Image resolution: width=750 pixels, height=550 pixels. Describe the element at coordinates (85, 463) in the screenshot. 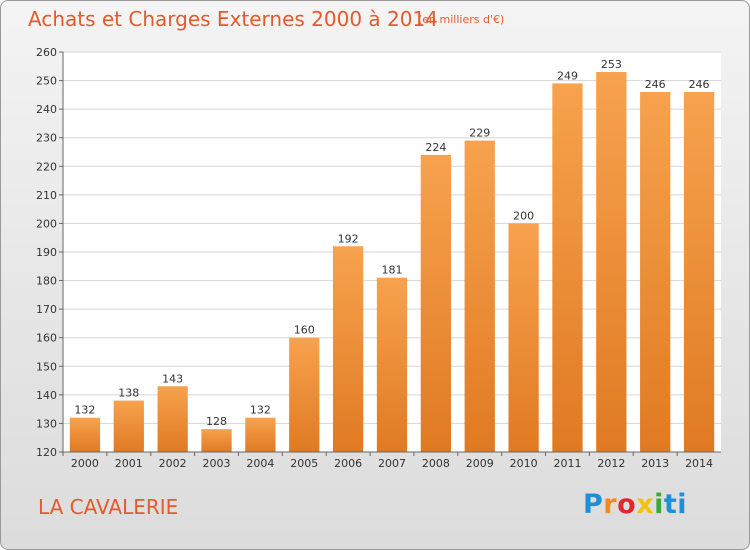

I see `x-tick-label: 2000` at that location.